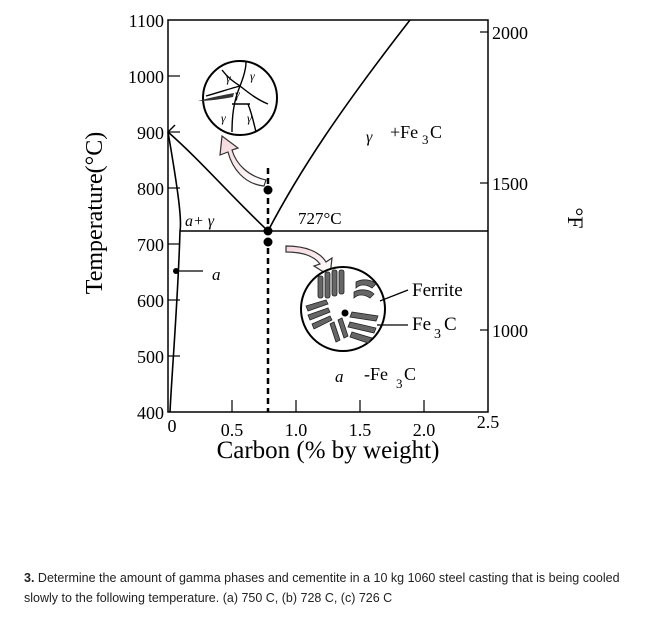 The height and width of the screenshot is (631, 659). I want to click on label-gamma-cementite: γ +Fe 3 C, so click(404, 134).